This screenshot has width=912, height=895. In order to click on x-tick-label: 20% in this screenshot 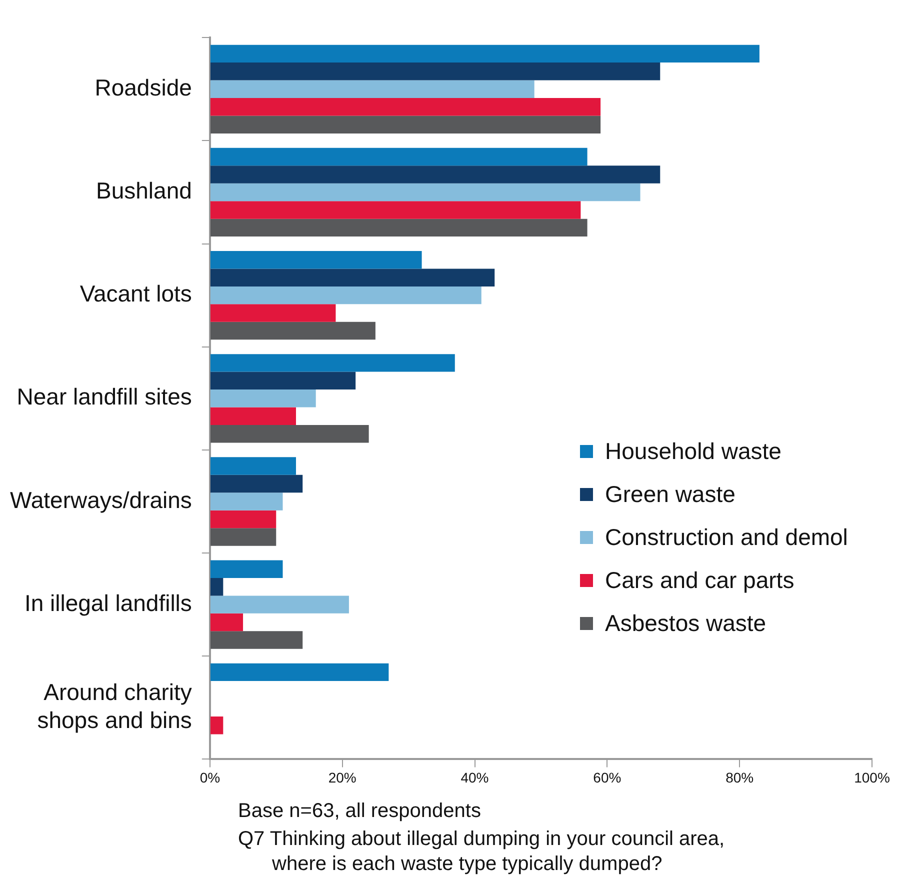, I will do `click(342, 777)`.